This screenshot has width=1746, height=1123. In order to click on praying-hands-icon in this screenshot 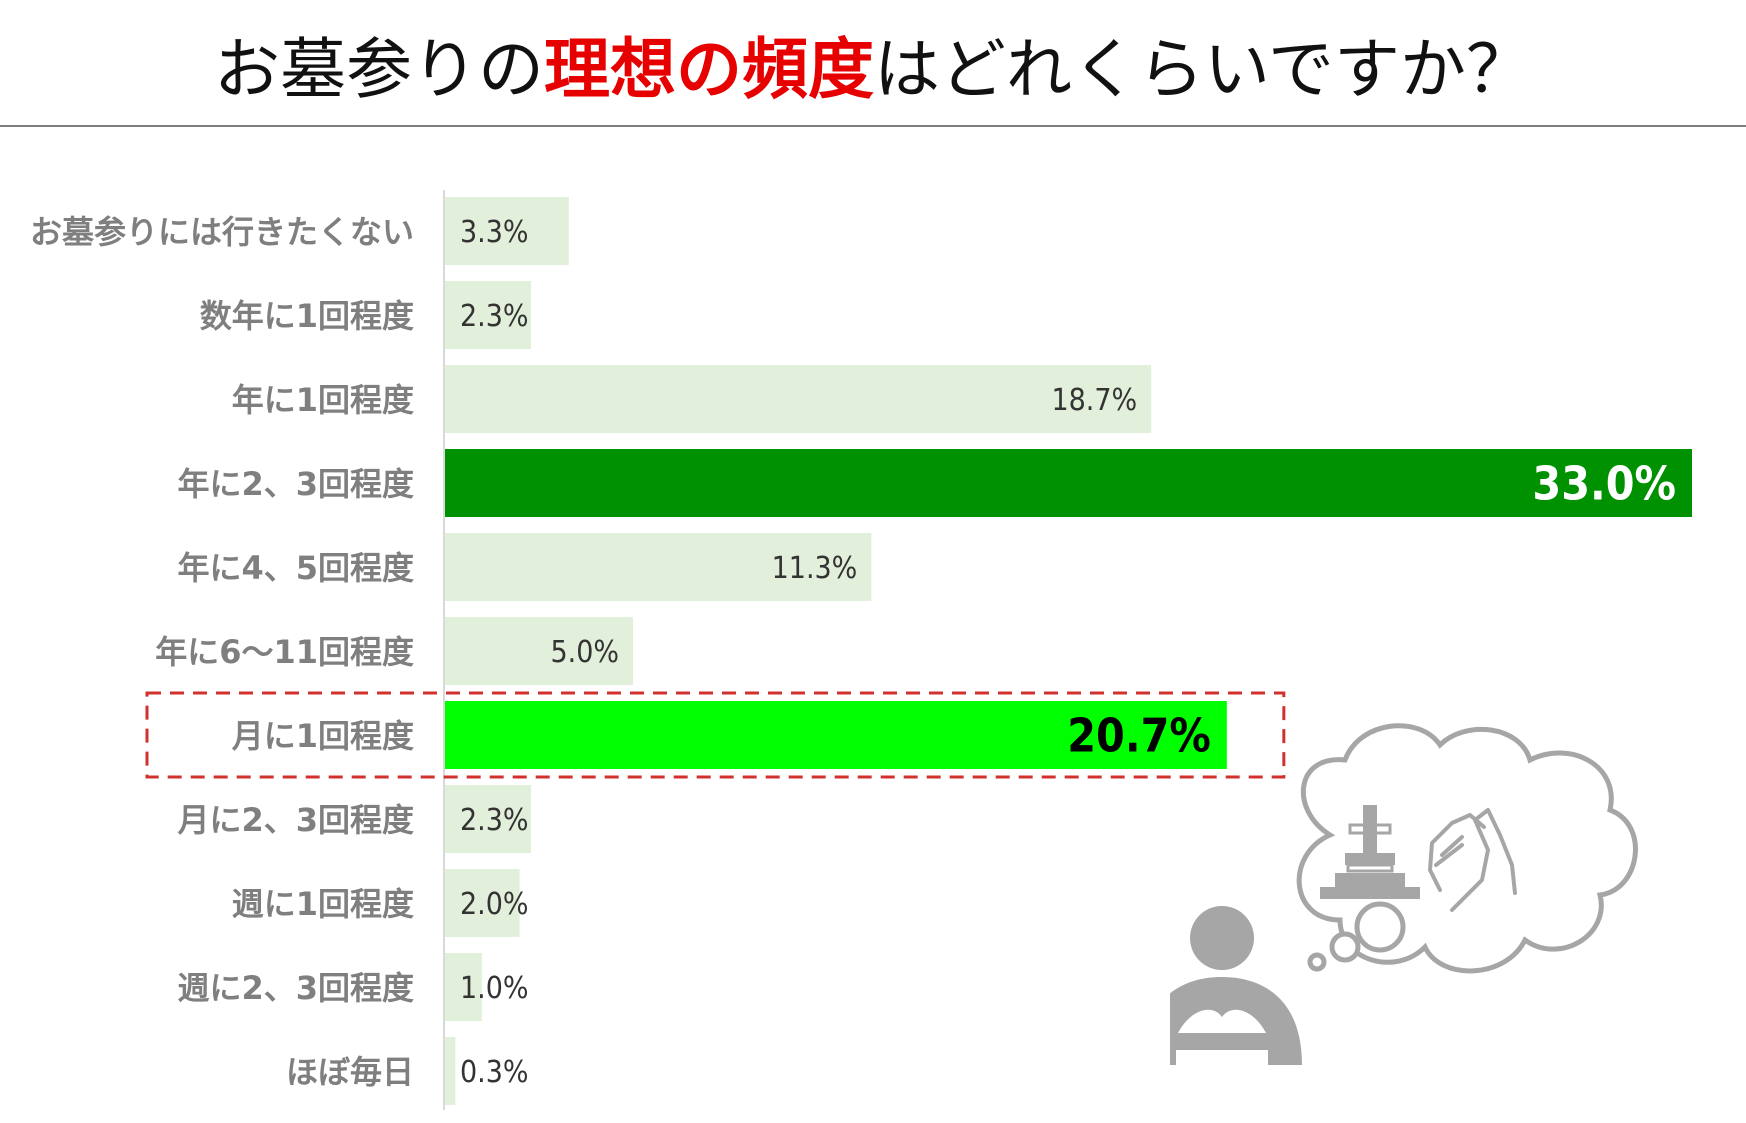, I will do `click(1472, 860)`.